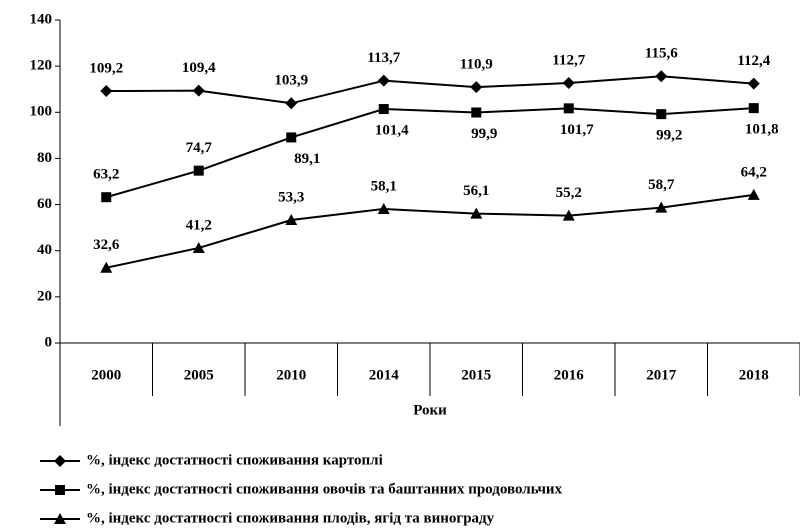  What do you see at coordinates (41, 112) in the screenshot?
I see `y-tick-label: 100` at bounding box center [41, 112].